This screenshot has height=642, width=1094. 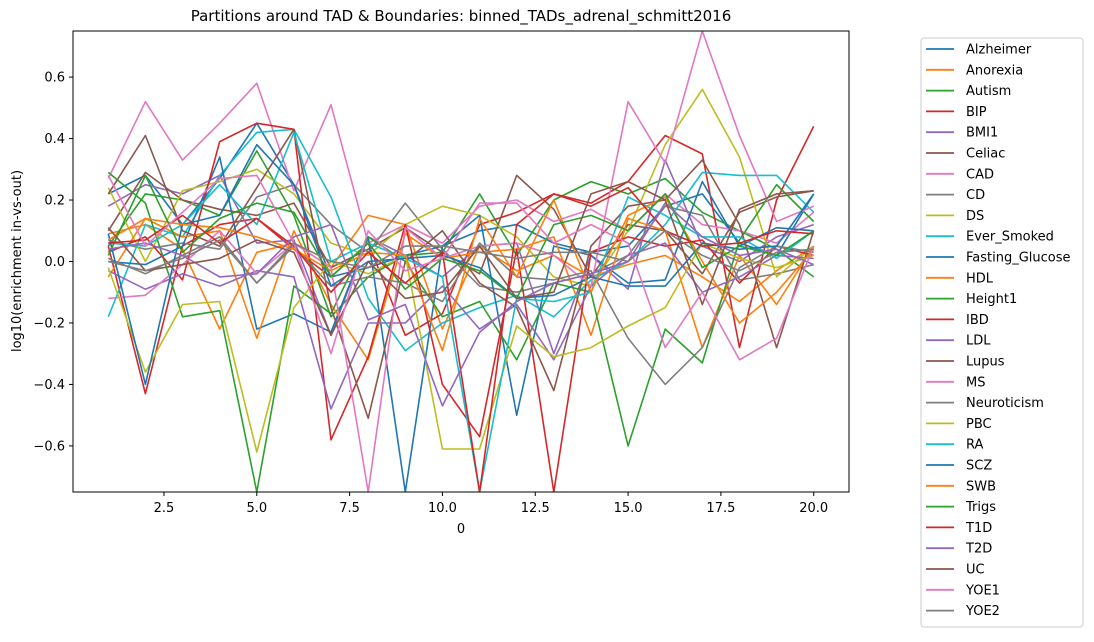 What do you see at coordinates (982, 611) in the screenshot?
I see `legend-label: YOE2` at bounding box center [982, 611].